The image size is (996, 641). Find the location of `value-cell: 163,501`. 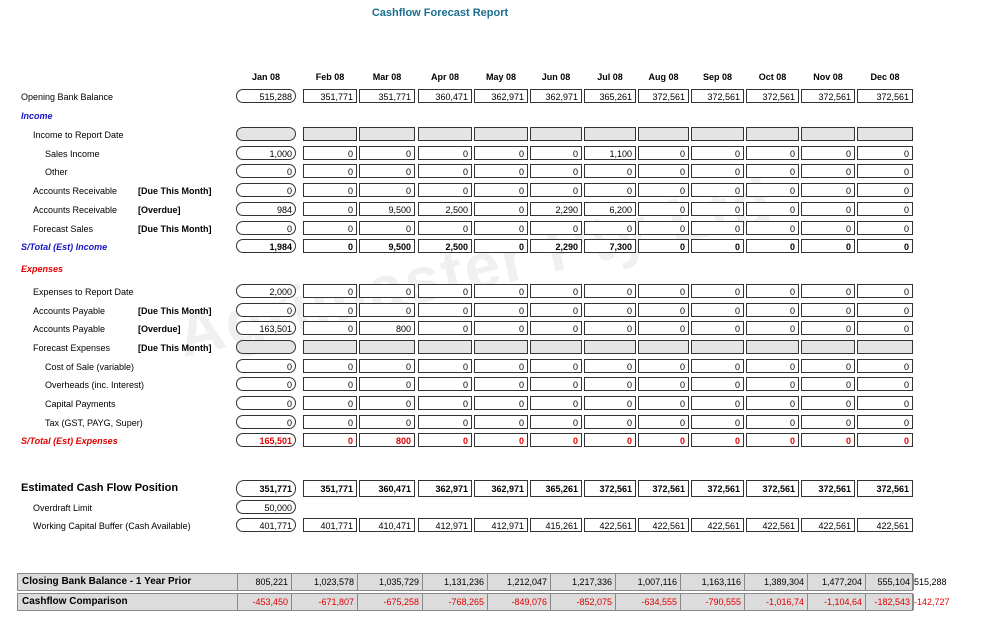

value-cell: 163,501 is located at coordinates (266, 328).